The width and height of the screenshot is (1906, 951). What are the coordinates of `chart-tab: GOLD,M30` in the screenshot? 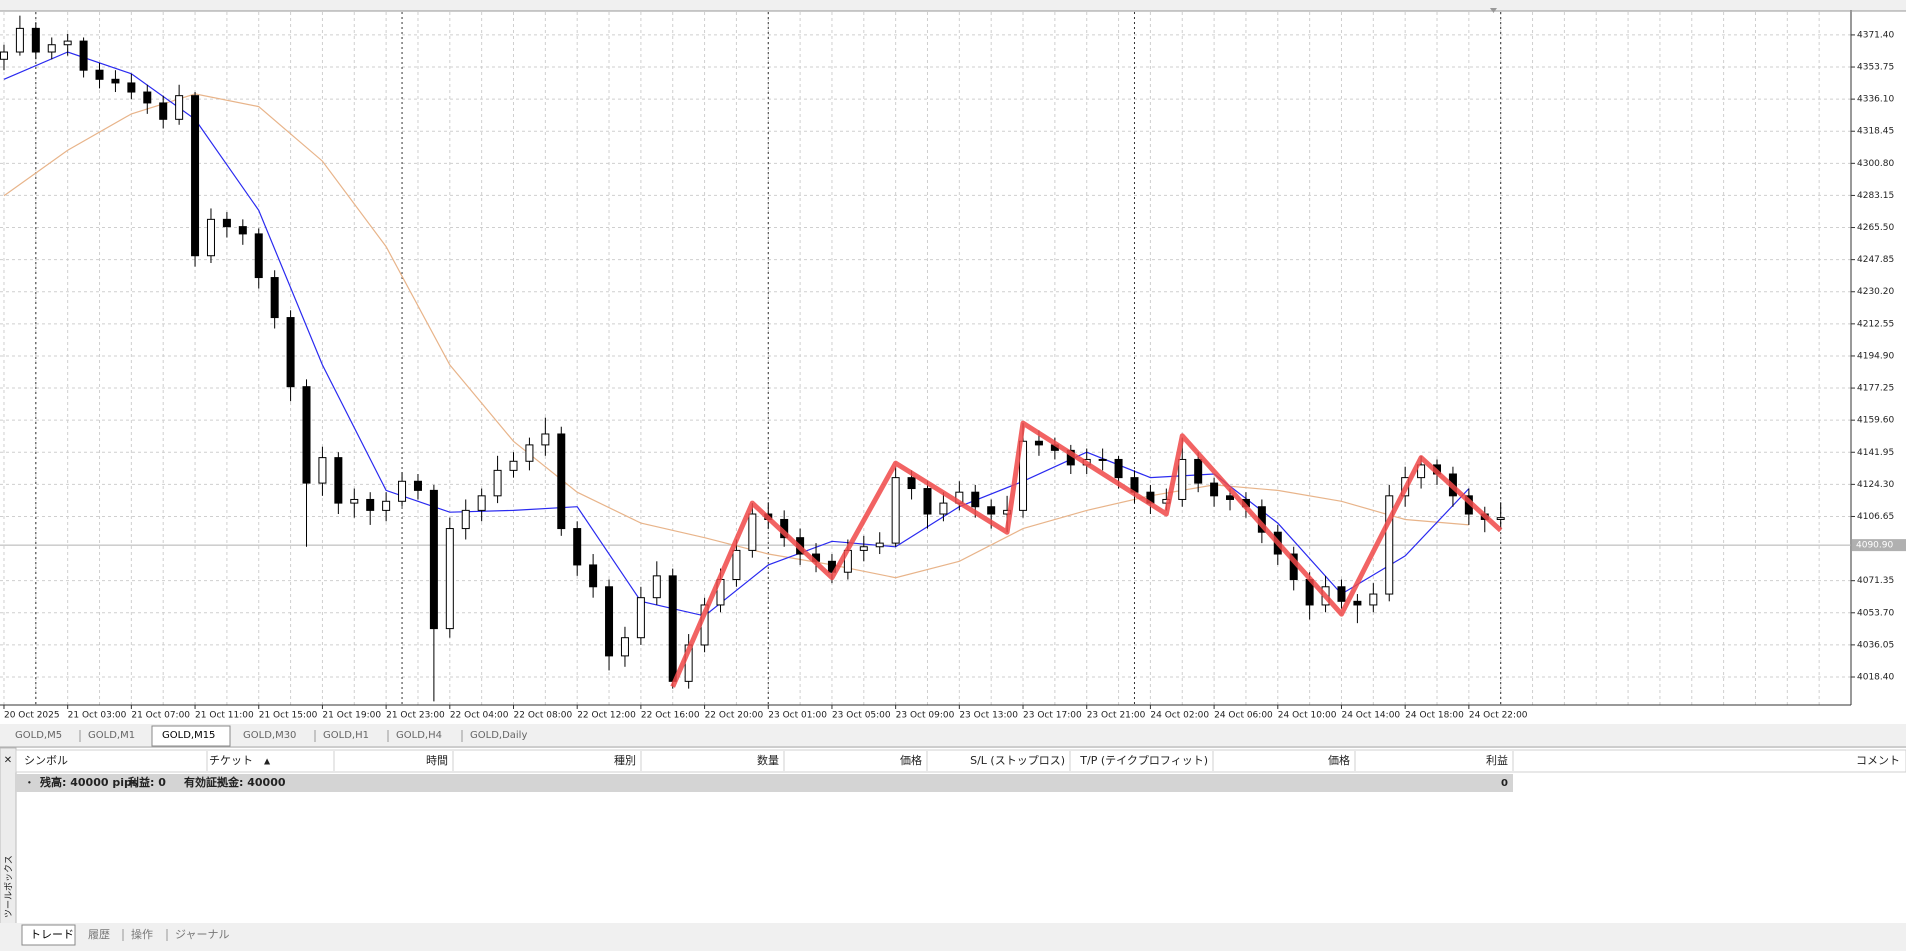 It's located at (269, 735).